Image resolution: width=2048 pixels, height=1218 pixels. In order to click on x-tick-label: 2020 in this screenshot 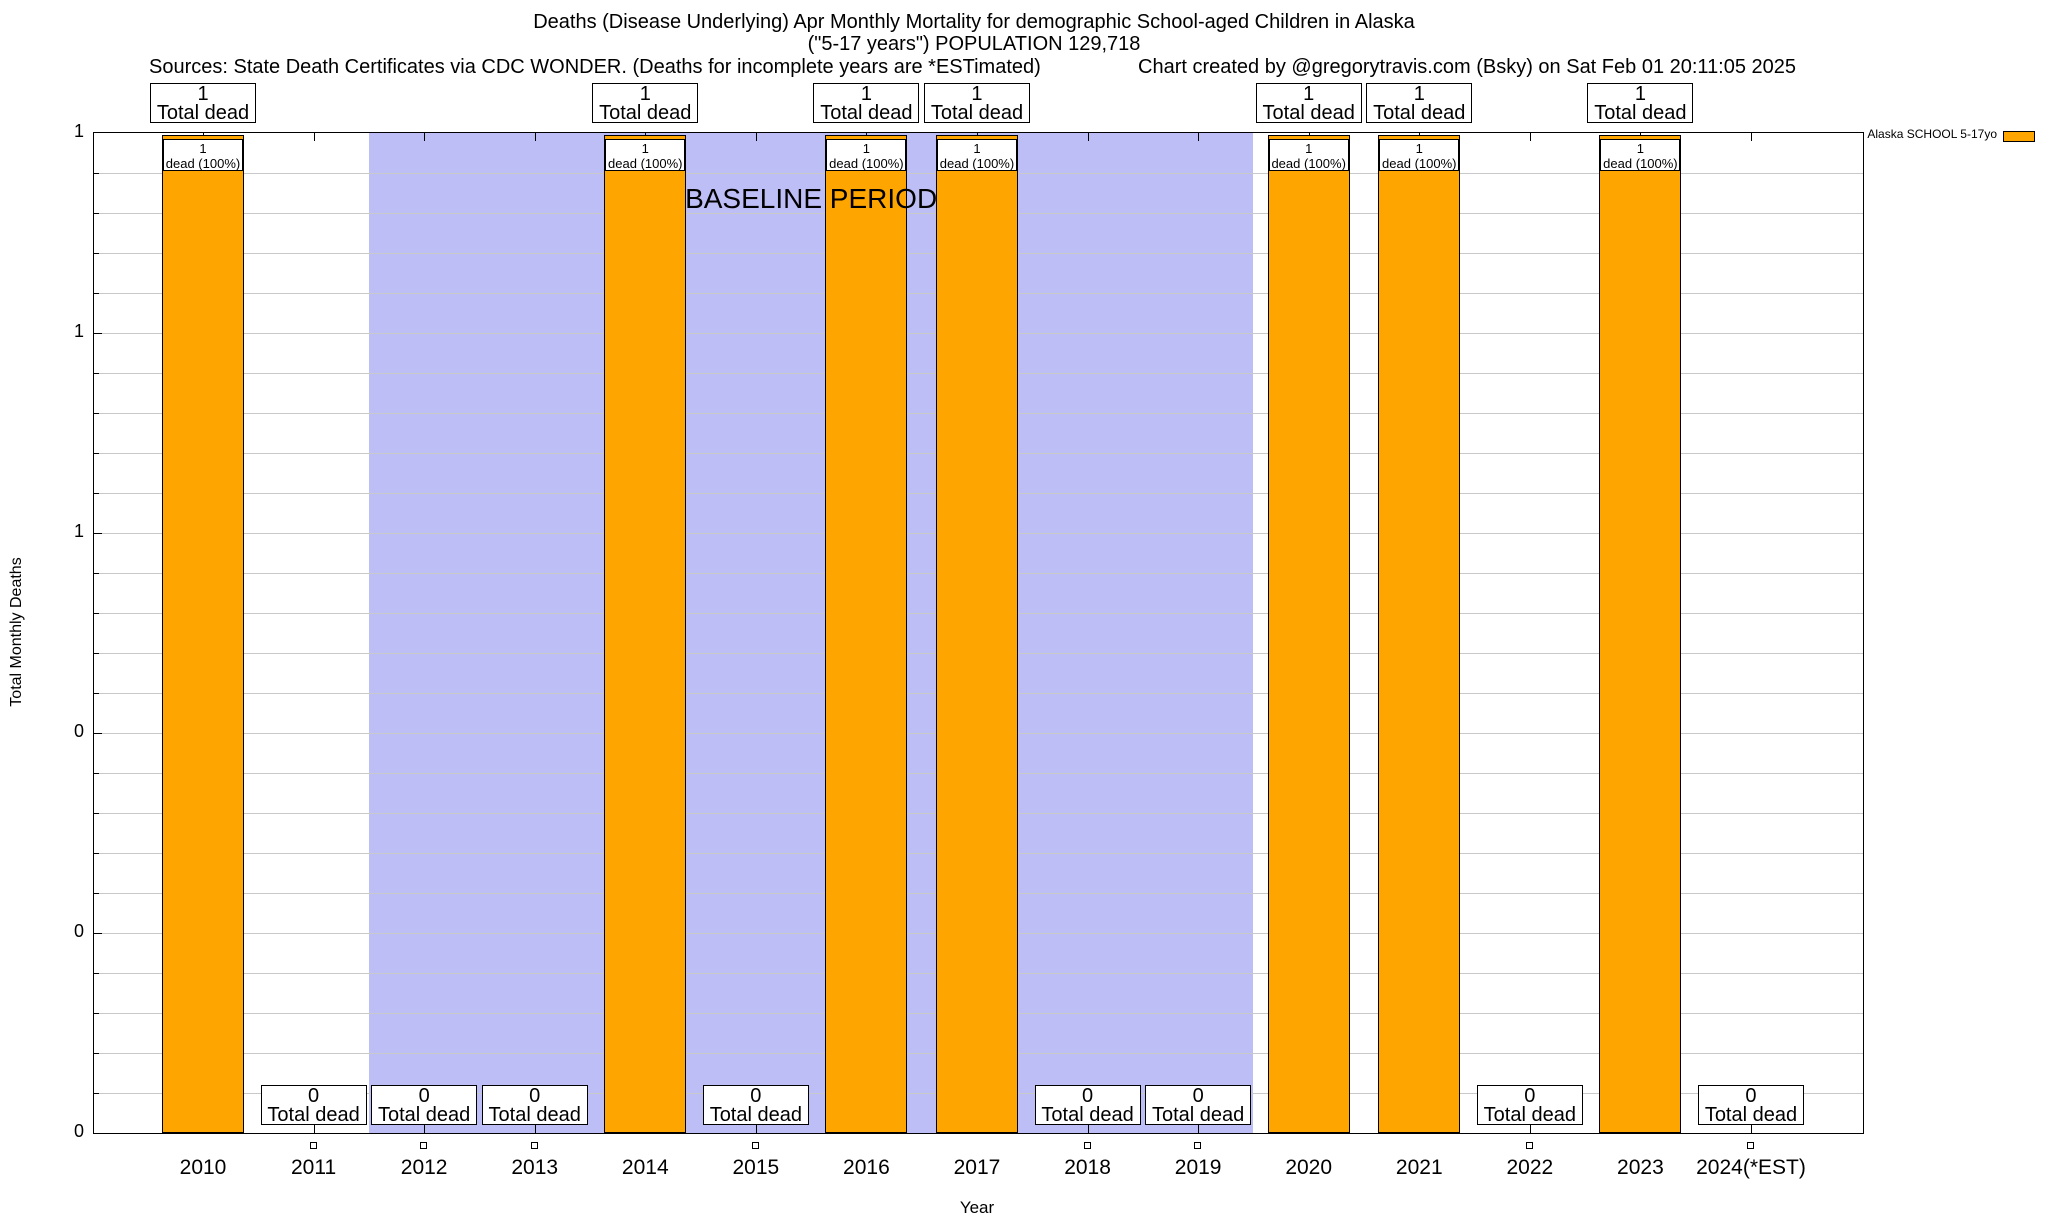, I will do `click(1309, 1167)`.